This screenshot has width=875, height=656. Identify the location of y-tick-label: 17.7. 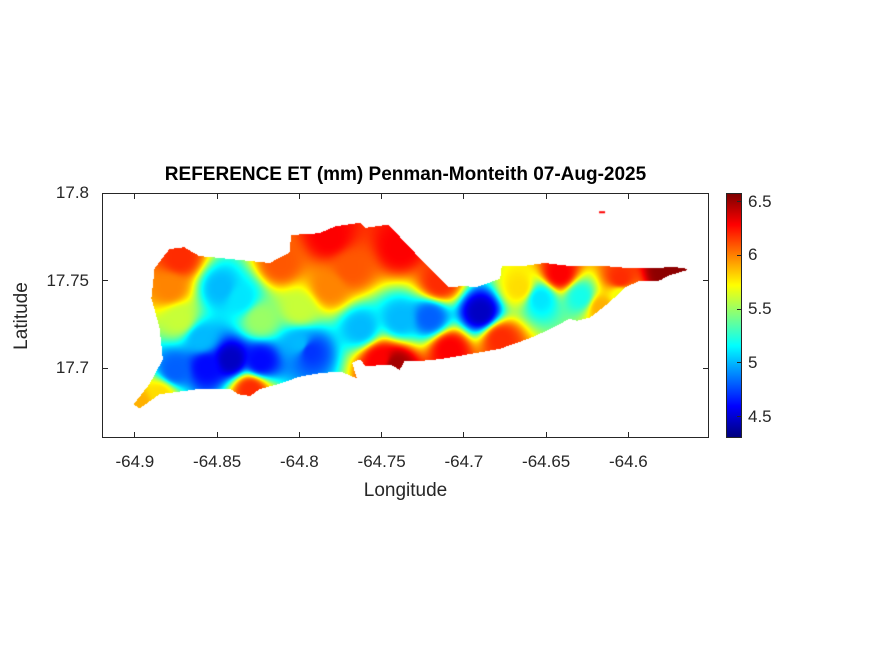
(72, 367).